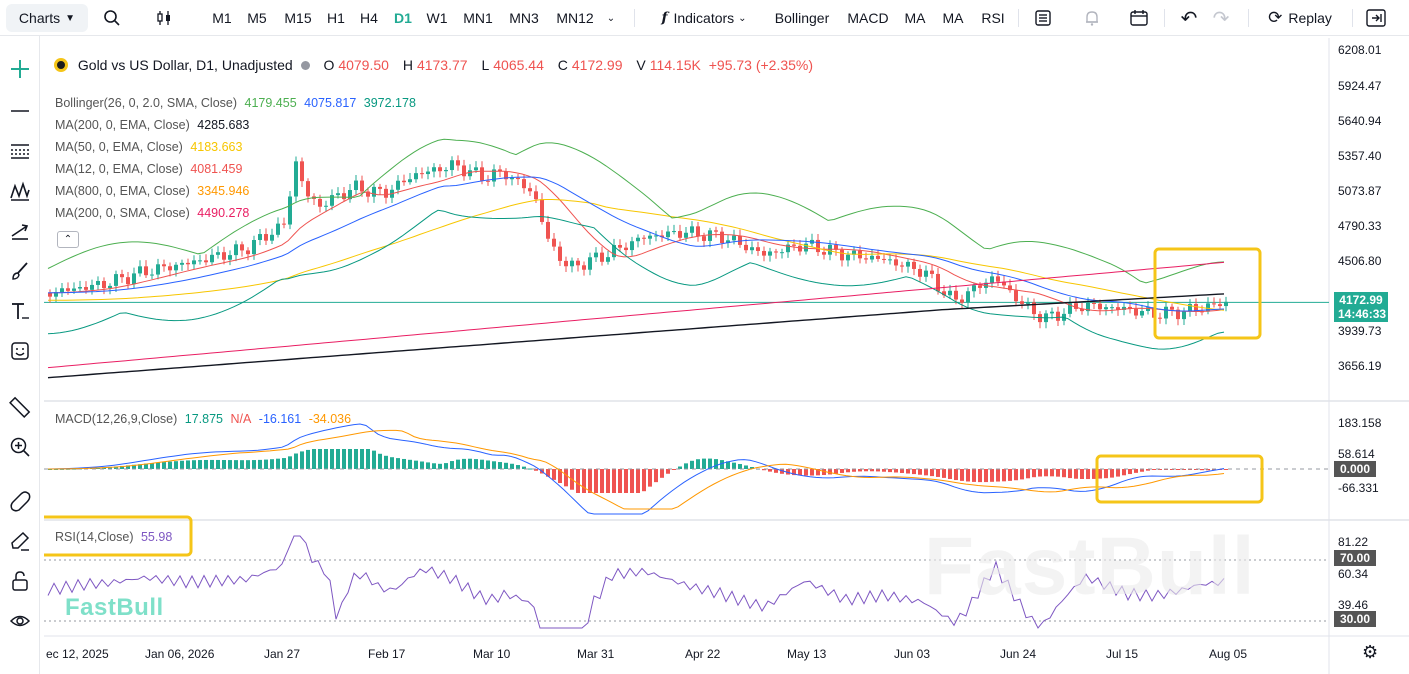 This screenshot has width=1409, height=674. Describe the element at coordinates (1221, 18) in the screenshot. I see `redo-icon: ↷` at that location.